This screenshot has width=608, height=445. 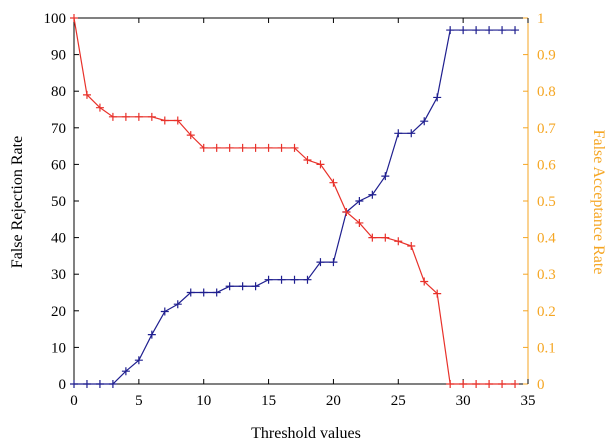 I want to click on left-axis-ticks: 0 10 20 30 40 50 60 70 80 90 100, so click(x=61, y=202).